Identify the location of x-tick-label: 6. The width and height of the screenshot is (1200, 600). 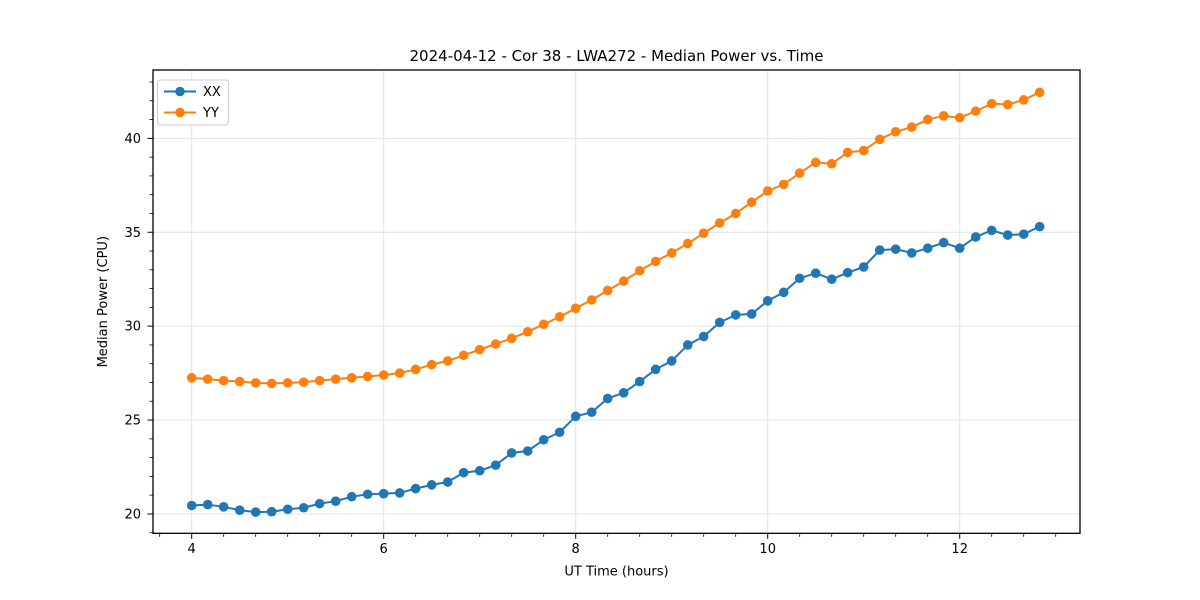
(384, 549).